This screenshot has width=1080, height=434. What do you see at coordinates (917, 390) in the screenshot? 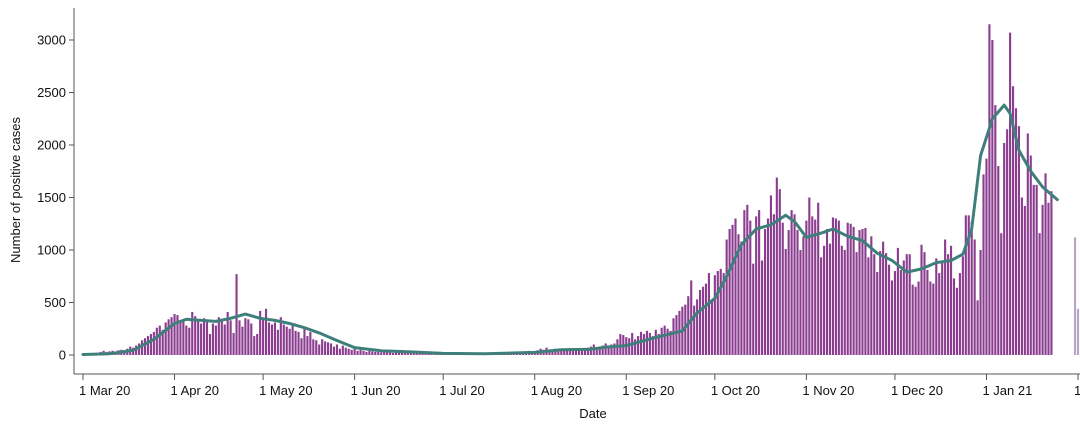
I see `x-tick-label: 1 Dec 20` at bounding box center [917, 390].